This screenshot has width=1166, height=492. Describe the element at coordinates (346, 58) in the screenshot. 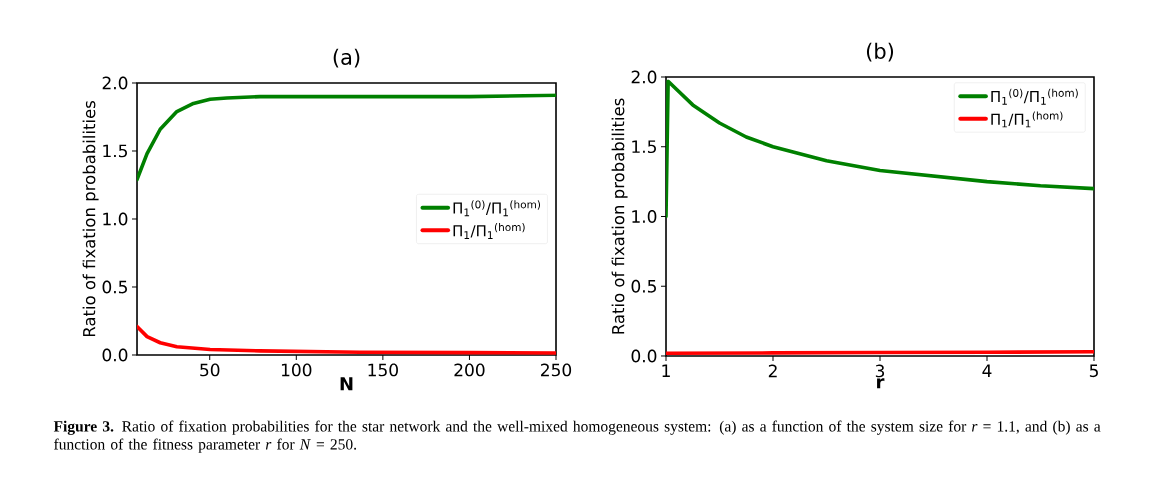

I see `chart-title: (a)` at that location.